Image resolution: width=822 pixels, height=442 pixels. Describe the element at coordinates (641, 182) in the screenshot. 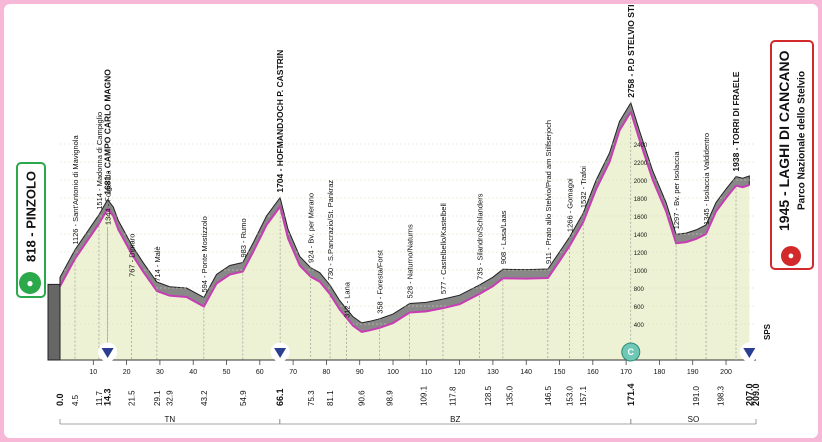

I see `alt-tick-label: 2000` at that location.